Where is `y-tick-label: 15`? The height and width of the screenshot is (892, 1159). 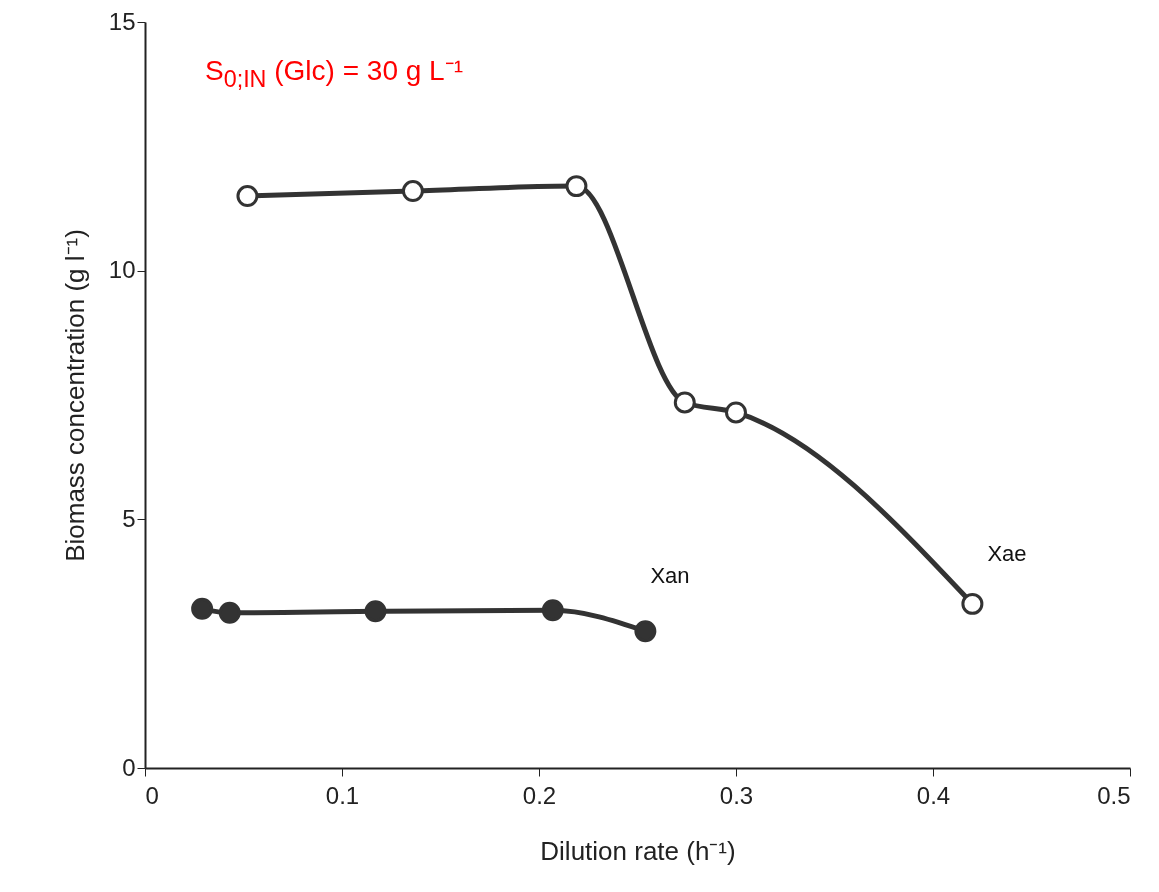 y-tick-label: 15 is located at coordinates (122, 21).